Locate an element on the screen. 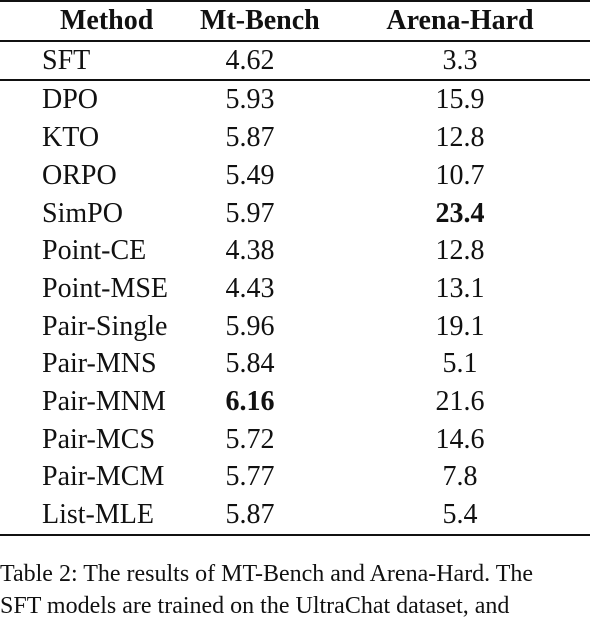 The height and width of the screenshot is (622, 590). cell-mt-bench: 5.97 is located at coordinates (250, 213).